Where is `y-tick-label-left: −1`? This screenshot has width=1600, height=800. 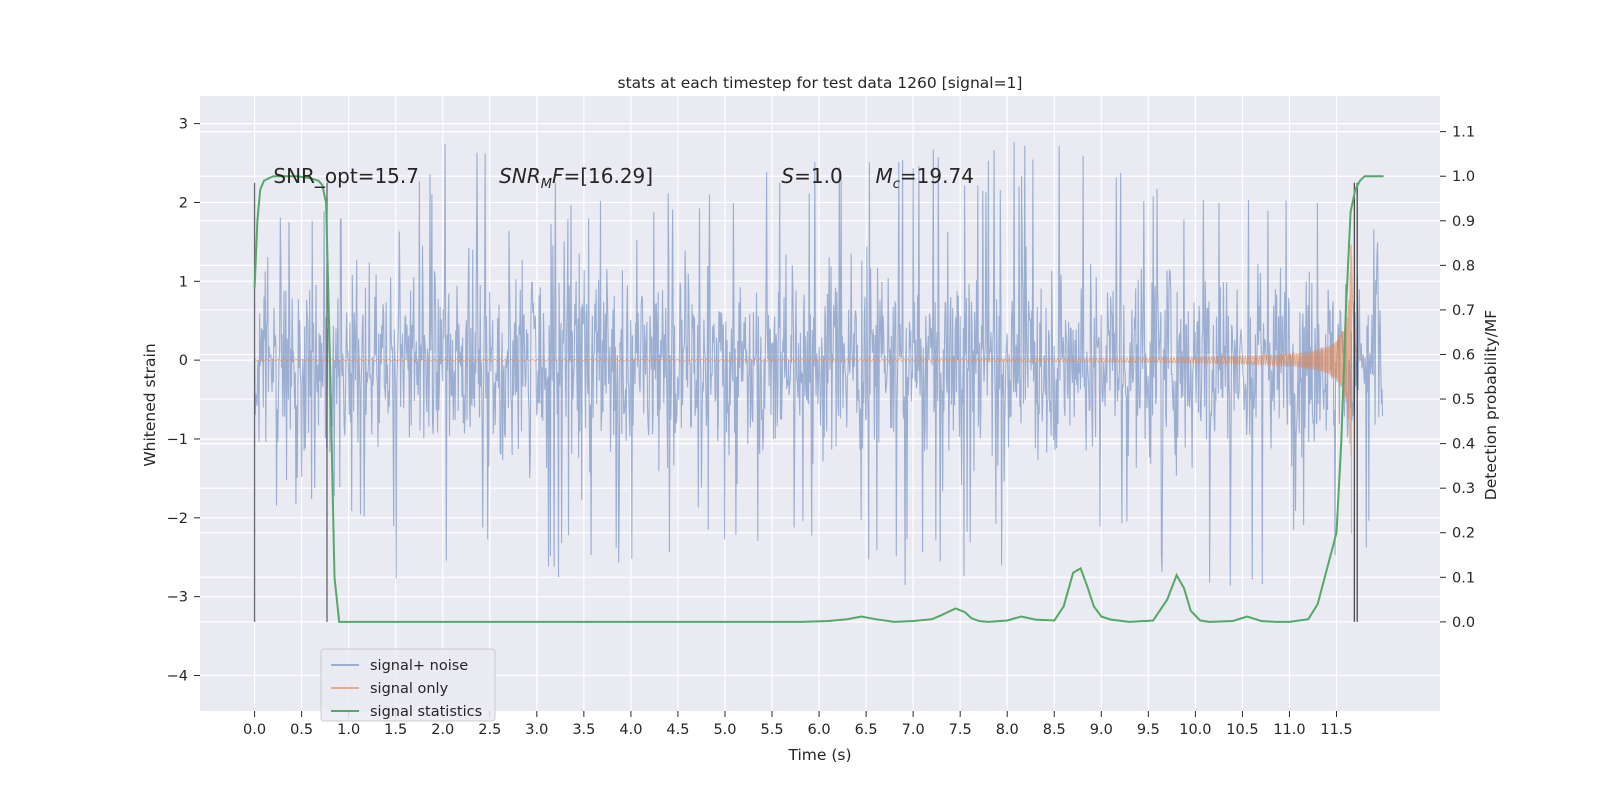
y-tick-label-left: −1 is located at coordinates (177, 440).